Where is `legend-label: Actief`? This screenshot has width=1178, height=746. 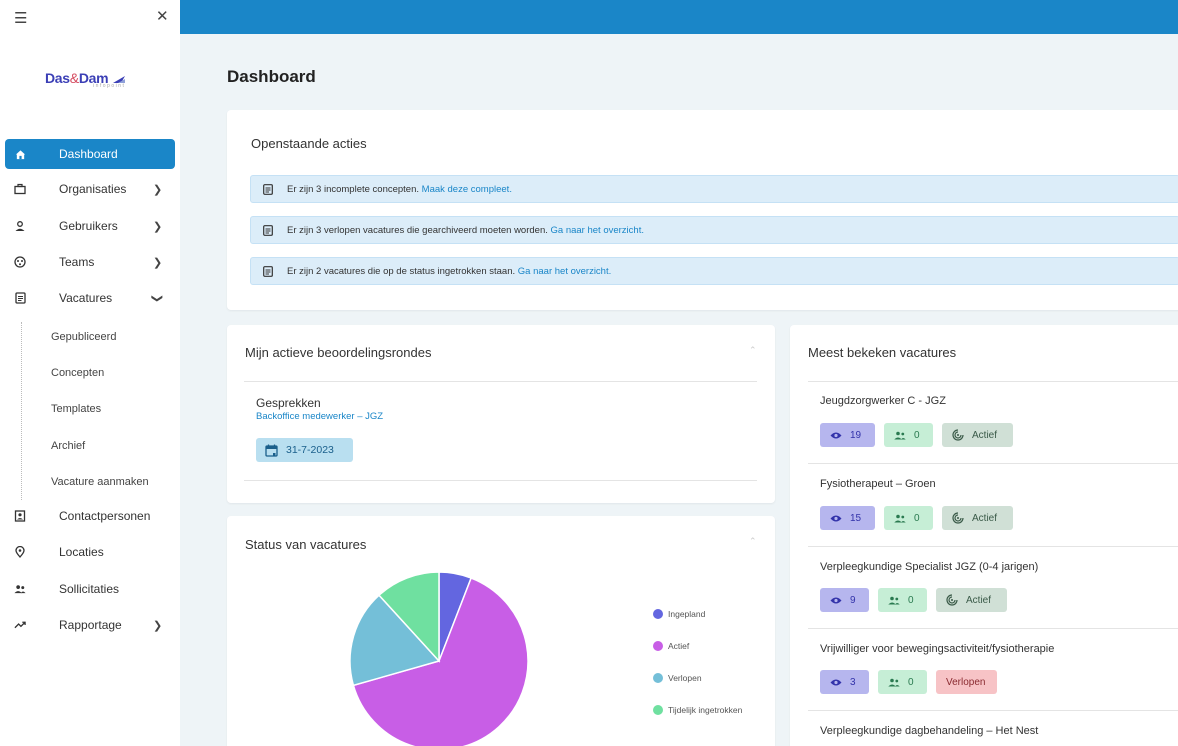 legend-label: Actief is located at coordinates (679, 646).